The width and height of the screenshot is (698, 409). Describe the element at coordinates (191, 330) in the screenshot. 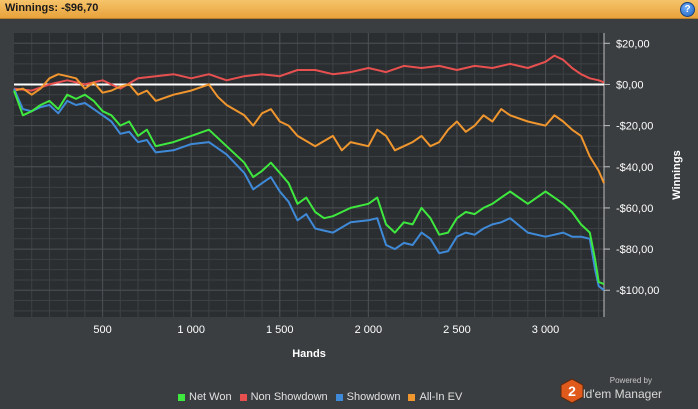

I see `x-tick-label: 1 000` at that location.